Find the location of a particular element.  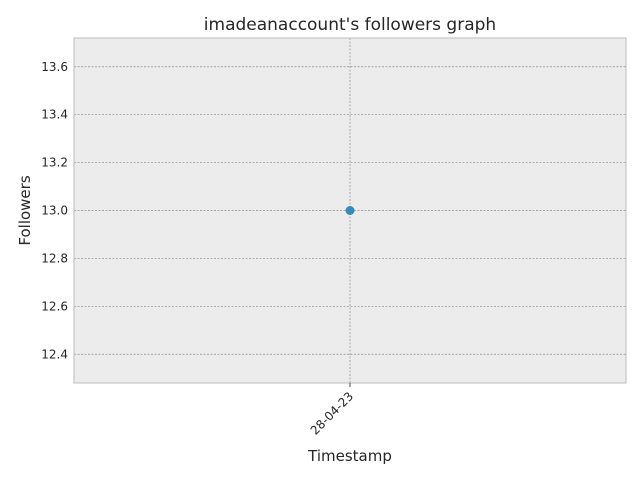

y-tick-label: 13.4 is located at coordinates (54, 115).